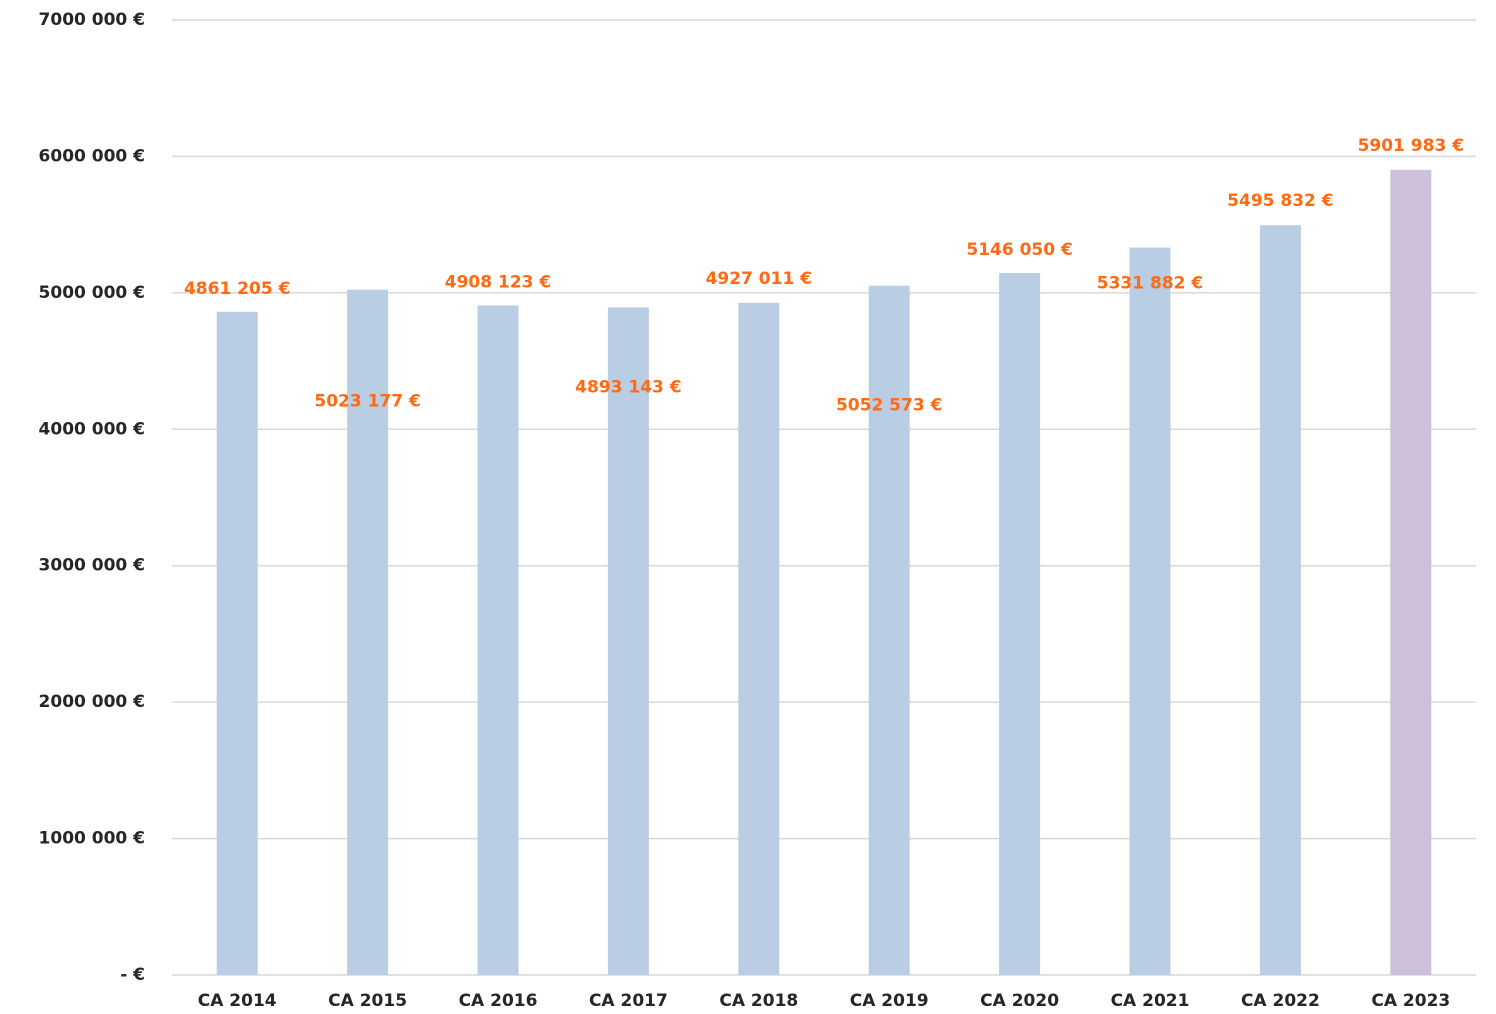  What do you see at coordinates (1411, 146) in the screenshot?
I see `data-label: 5901 983 €` at bounding box center [1411, 146].